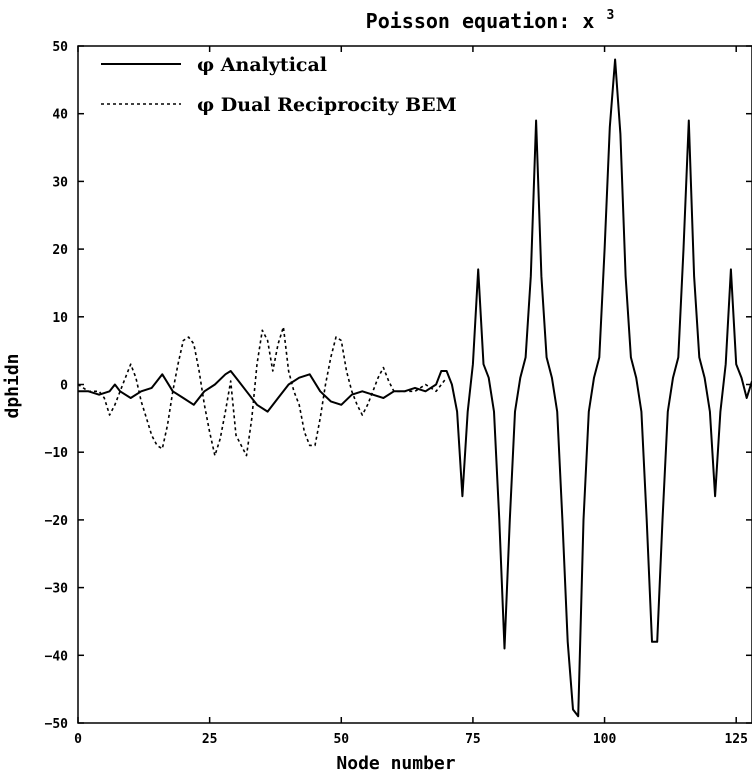 The height and width of the screenshot is (777, 752). Describe the element at coordinates (60, 318) in the screenshot. I see `y-tick-label: 10` at that location.